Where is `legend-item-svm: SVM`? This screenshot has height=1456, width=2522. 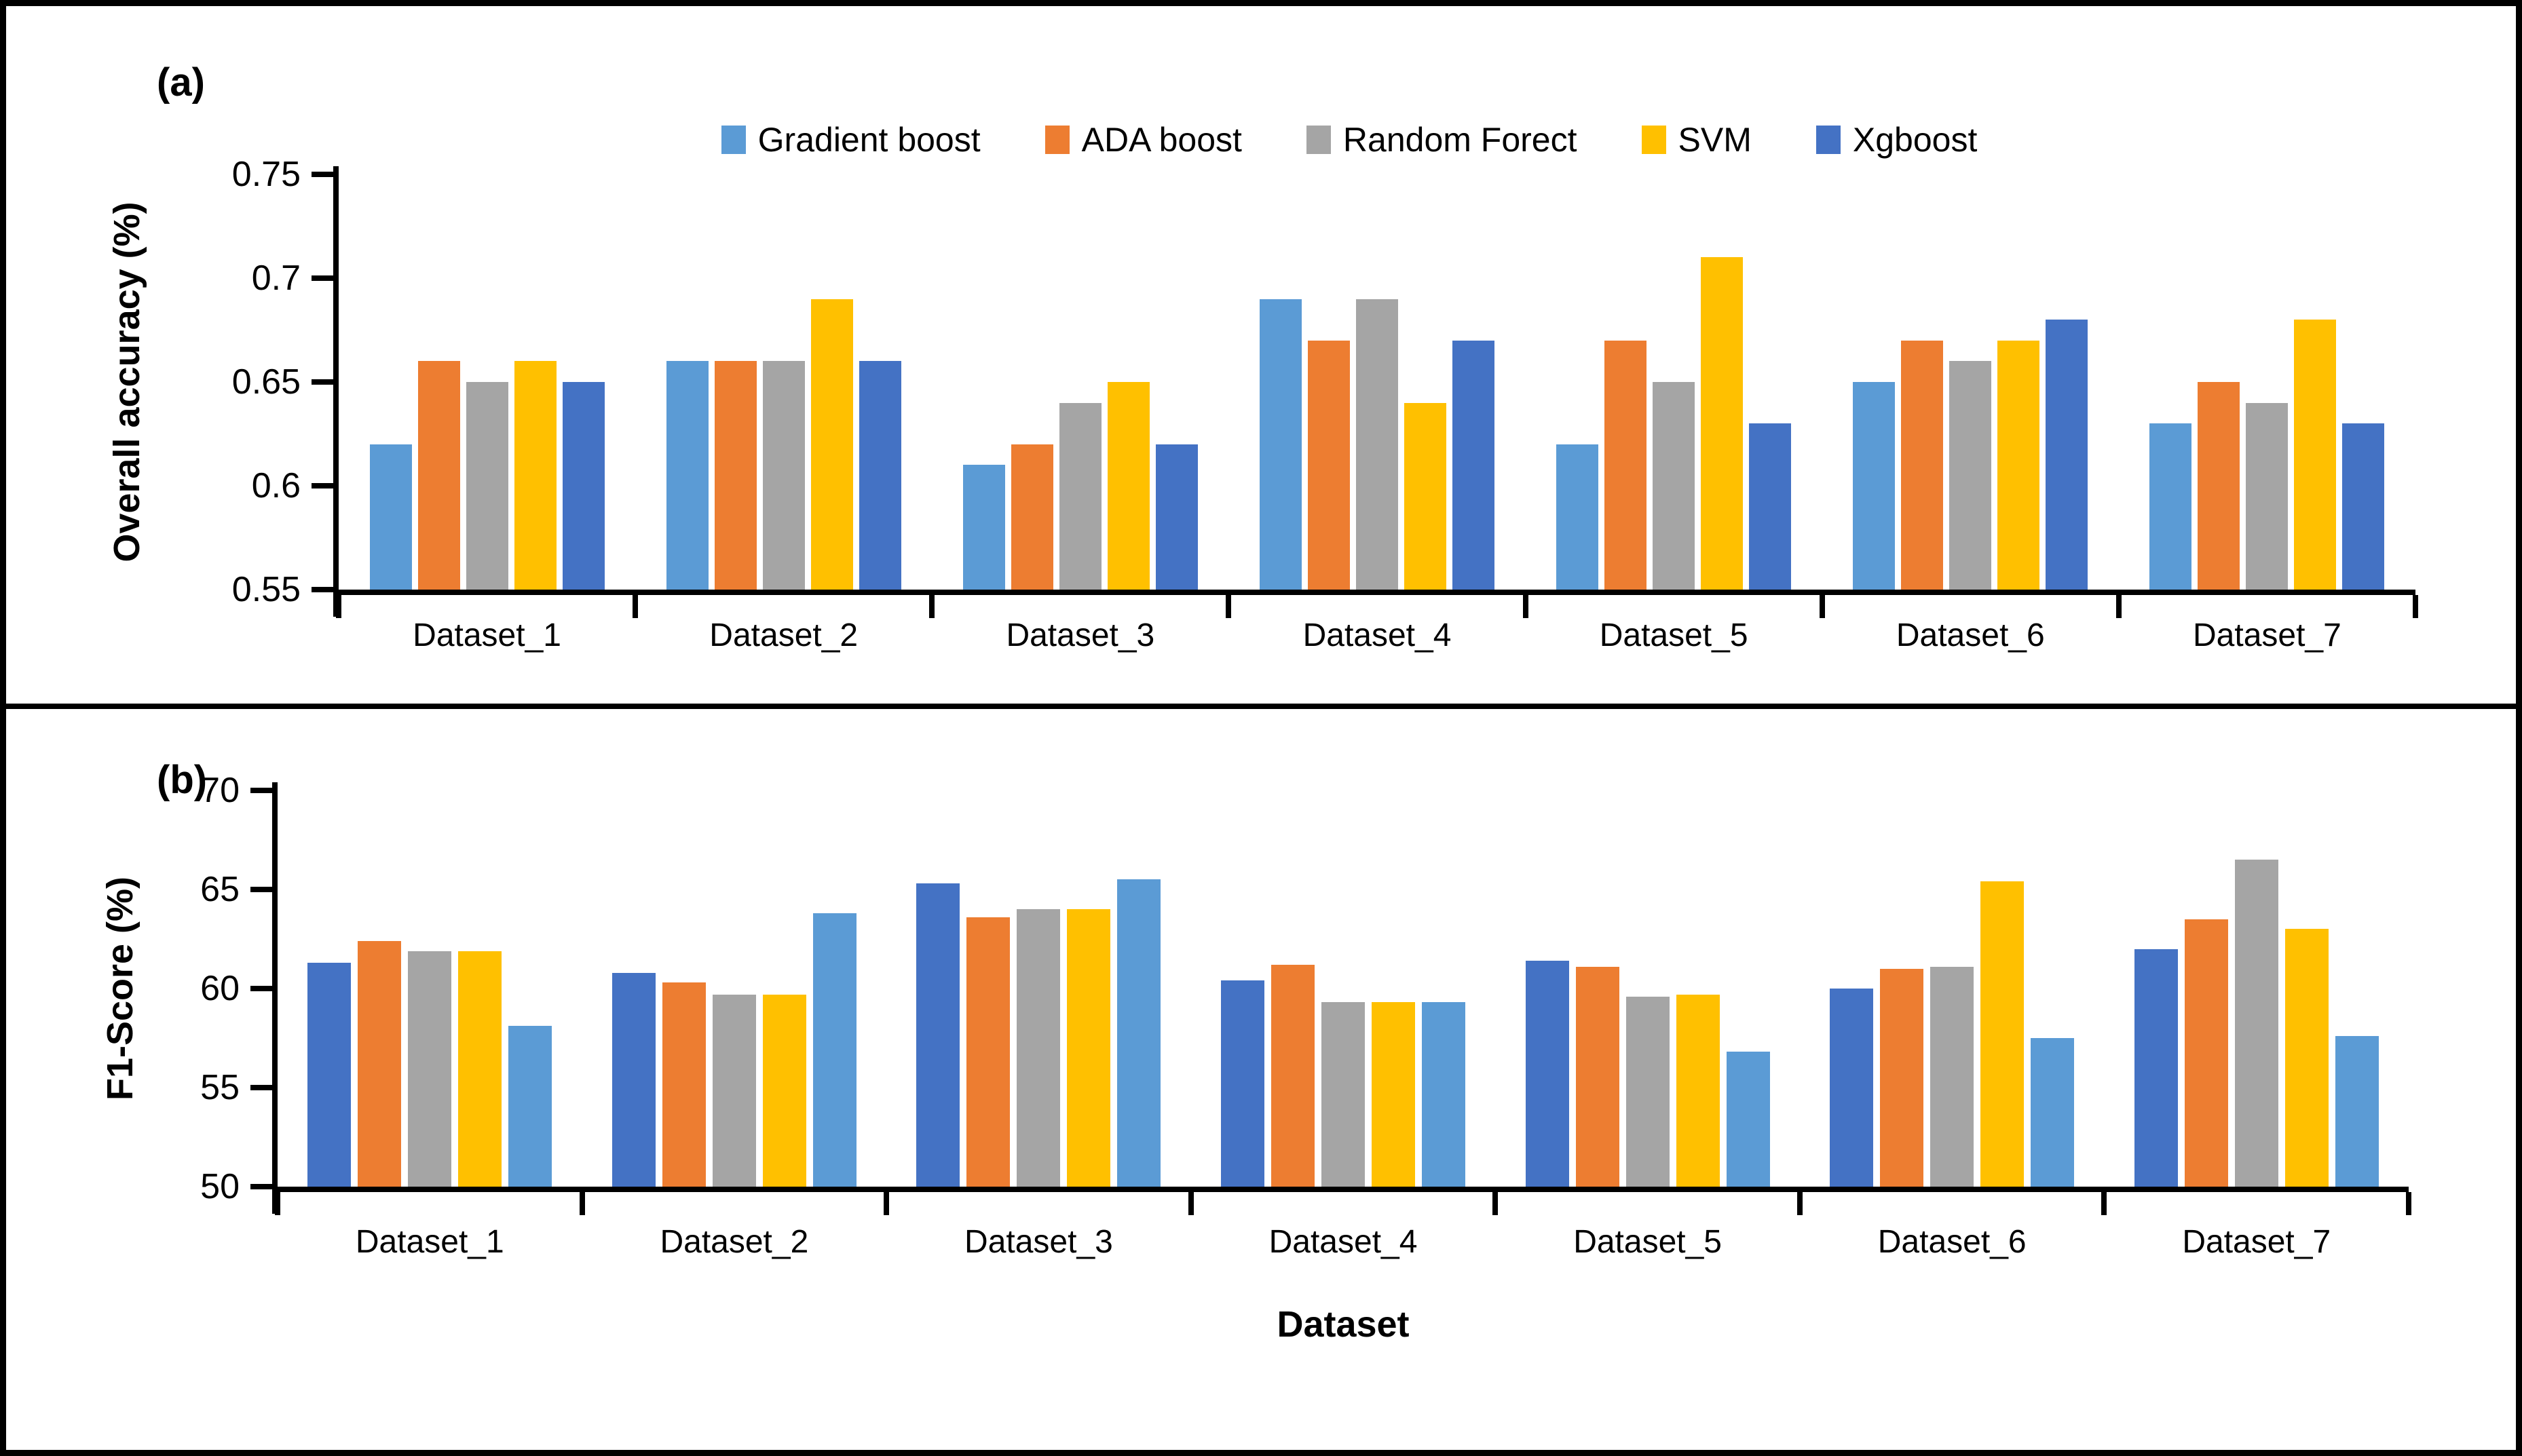
legend-item-svm: SVM is located at coordinates (1696, 139).